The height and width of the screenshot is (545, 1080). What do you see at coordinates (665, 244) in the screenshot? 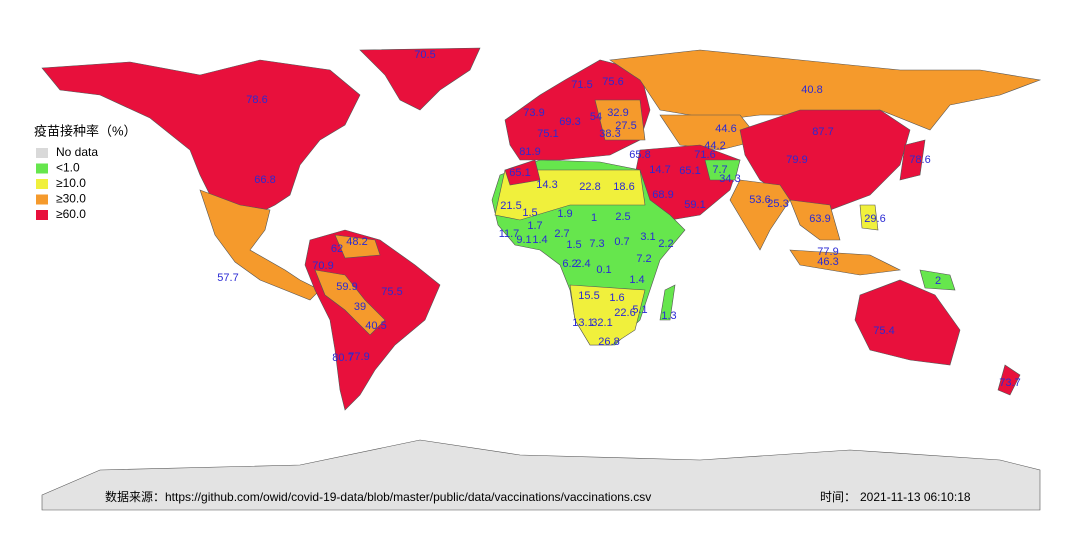
I see `country-value: 2.2` at bounding box center [665, 244].